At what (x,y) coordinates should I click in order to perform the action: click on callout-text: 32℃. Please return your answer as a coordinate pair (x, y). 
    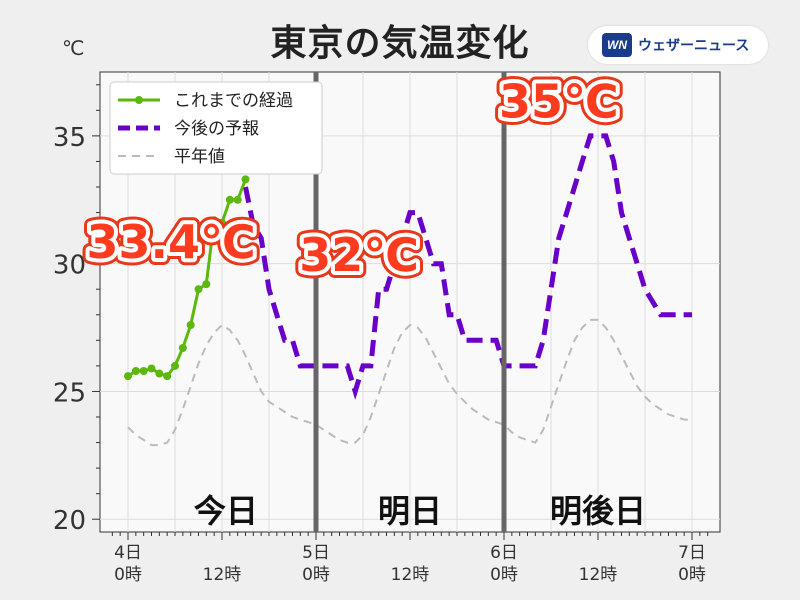
    Looking at the image, I should click on (359, 255).